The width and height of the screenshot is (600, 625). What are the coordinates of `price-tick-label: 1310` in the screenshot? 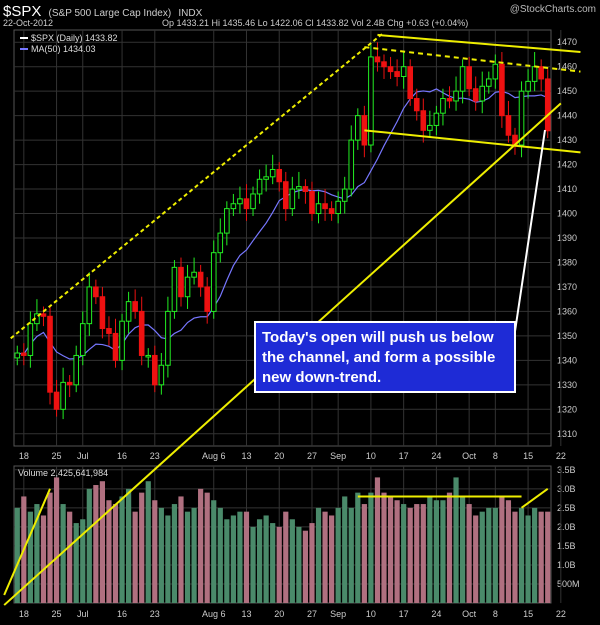 It's located at (567, 434).